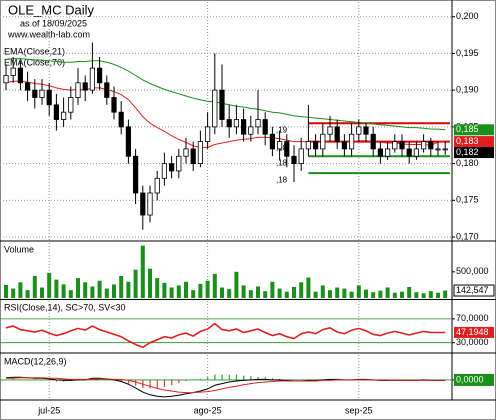  Describe the element at coordinates (467, 200) in the screenshot. I see `y-tick-label: 0,175` at that location.